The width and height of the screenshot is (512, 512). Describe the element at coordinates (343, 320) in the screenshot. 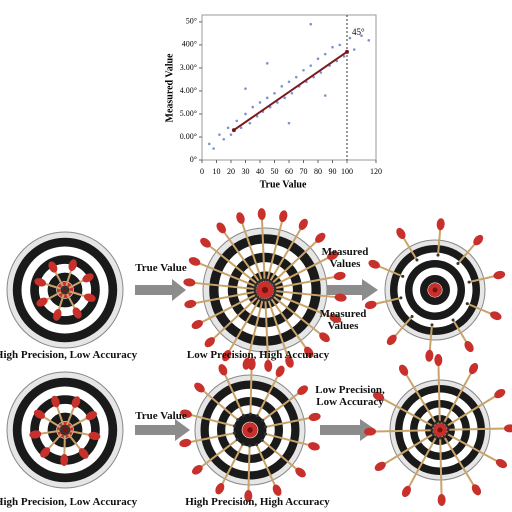

I see `callout-label: Measured Values` at that location.